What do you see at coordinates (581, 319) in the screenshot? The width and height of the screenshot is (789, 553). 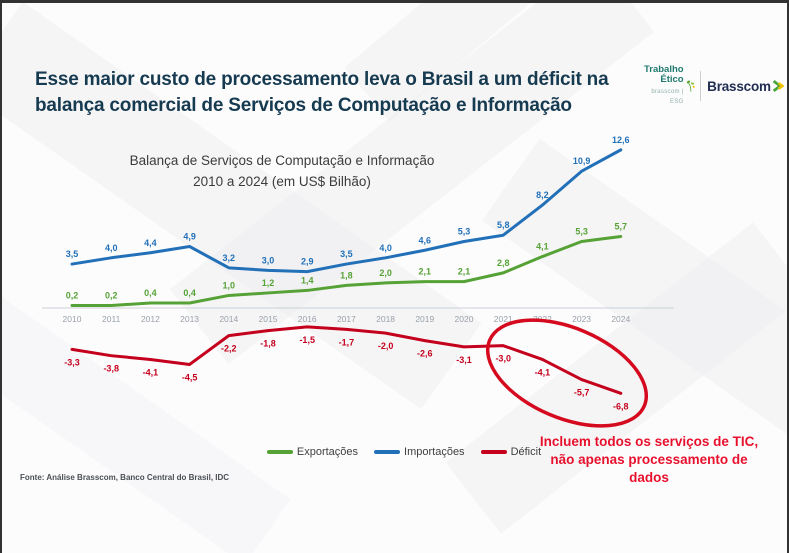 I see `x-tick-label: 2023` at bounding box center [581, 319].